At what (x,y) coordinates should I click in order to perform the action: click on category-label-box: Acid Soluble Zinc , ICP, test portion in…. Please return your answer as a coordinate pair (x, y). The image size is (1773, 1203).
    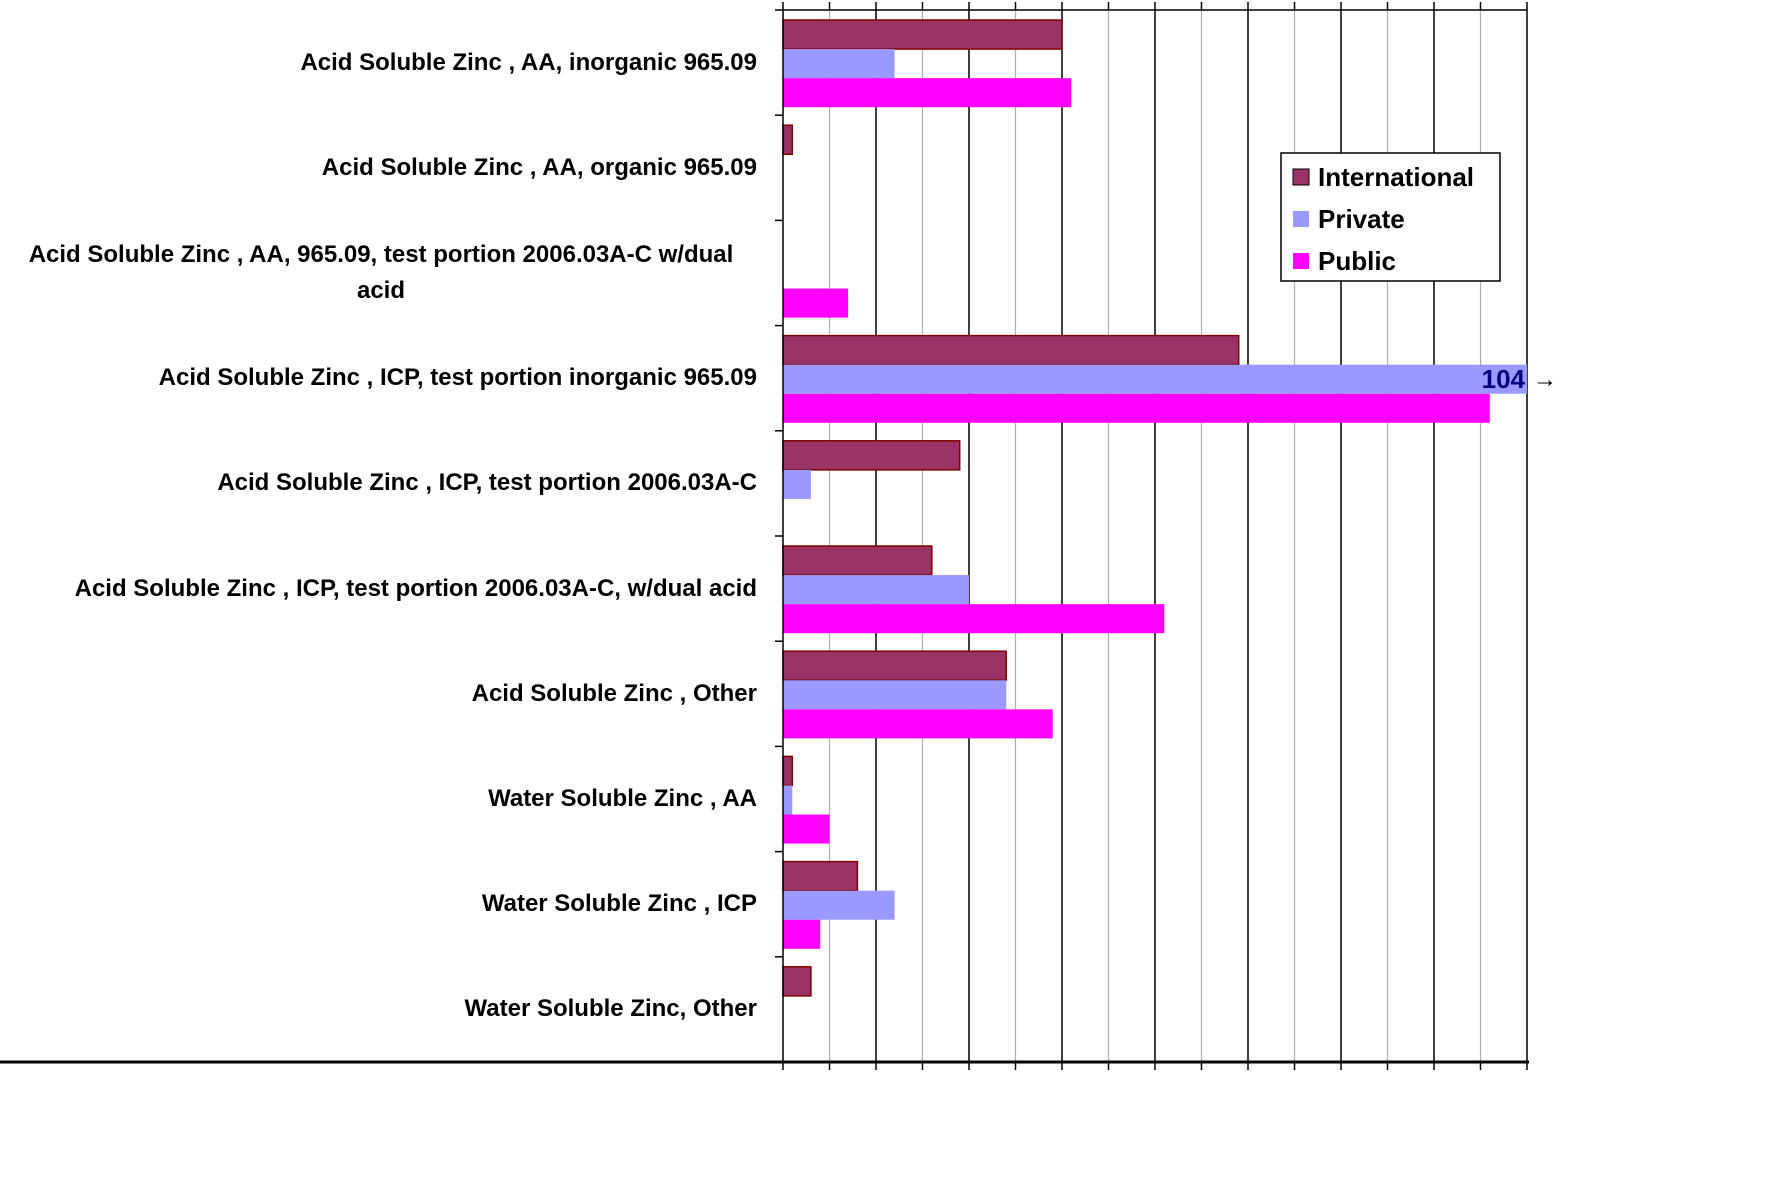
    Looking at the image, I should click on (378, 378).